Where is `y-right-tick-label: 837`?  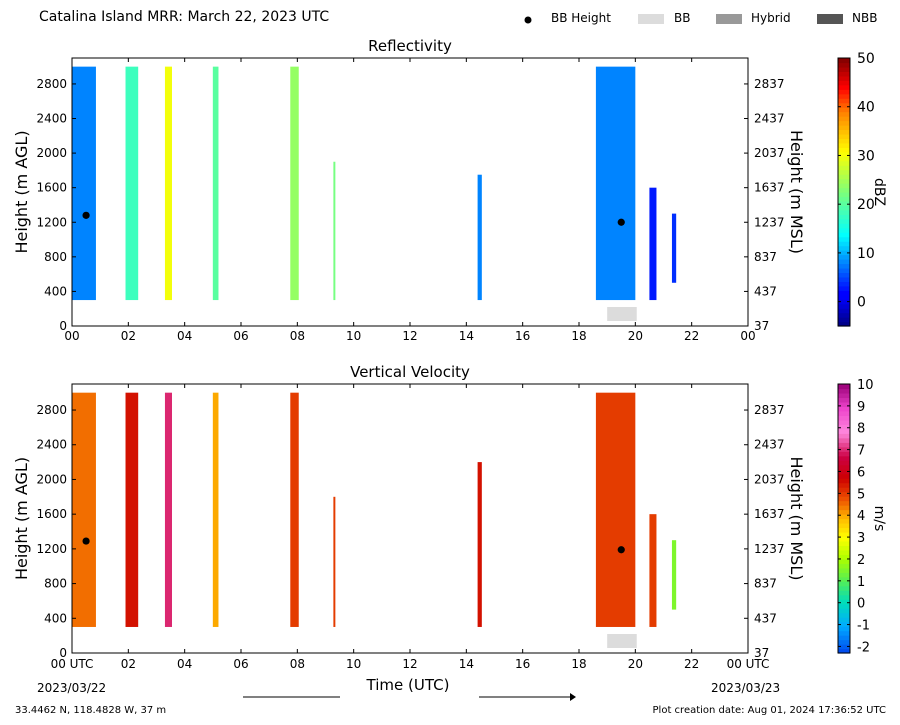
y-right-tick-label: 837 is located at coordinates (765, 584).